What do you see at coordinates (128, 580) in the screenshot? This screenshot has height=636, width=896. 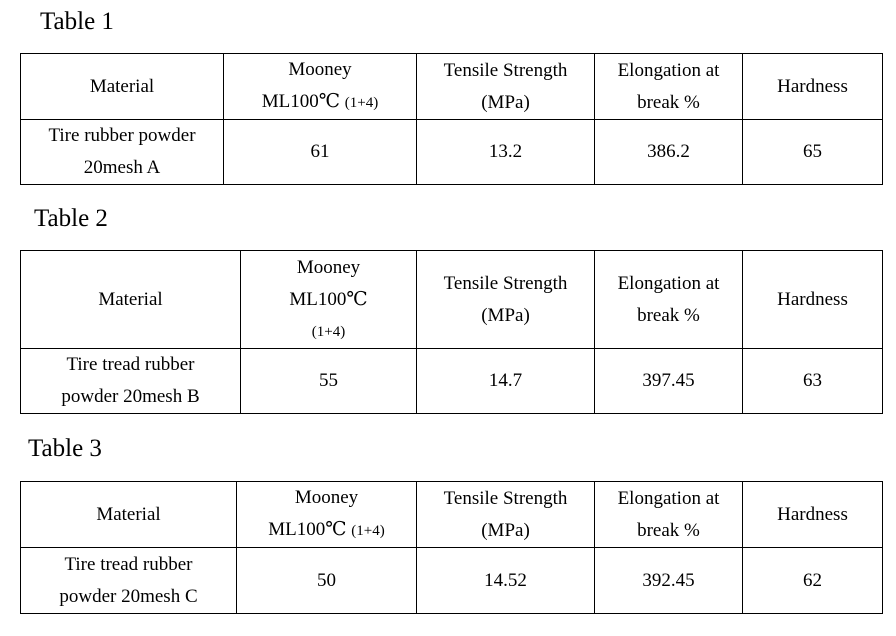 I see `material-cell: Tire tread rubber powder 20mesh C` at bounding box center [128, 580].